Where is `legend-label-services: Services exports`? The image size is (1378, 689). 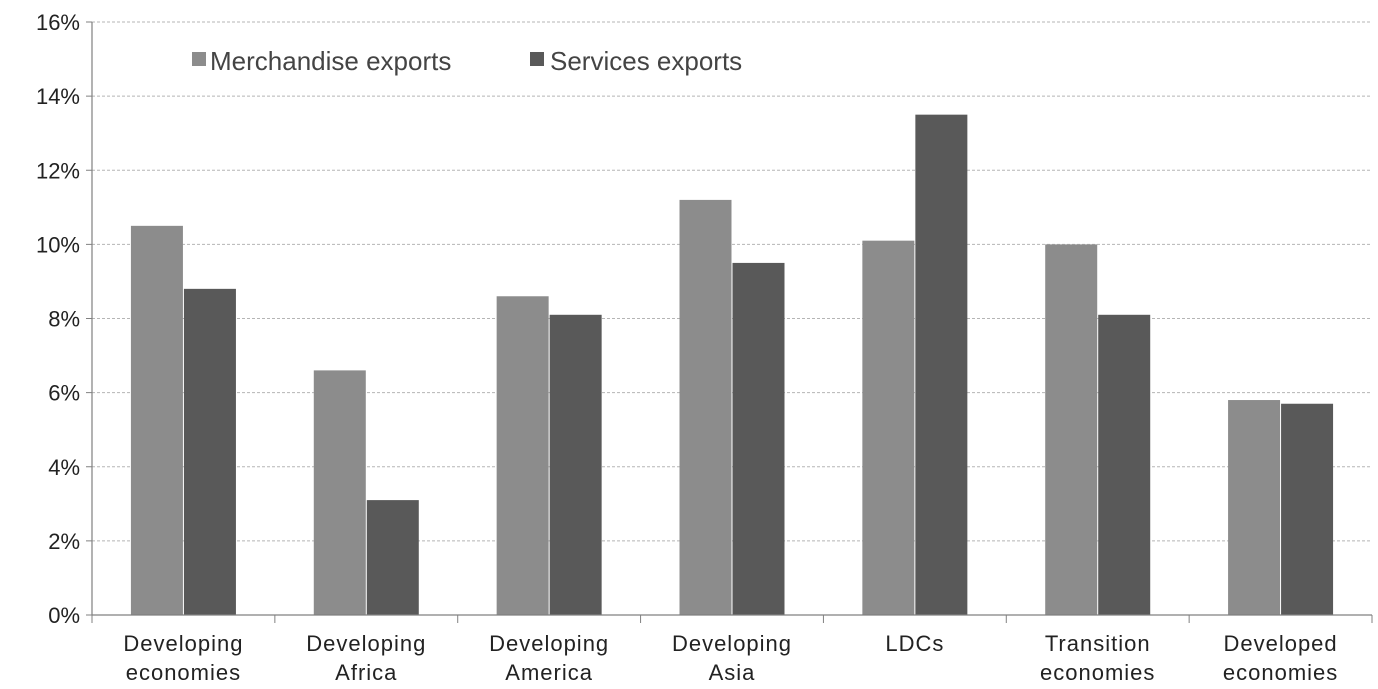
legend-label-services: Services exports is located at coordinates (646, 61).